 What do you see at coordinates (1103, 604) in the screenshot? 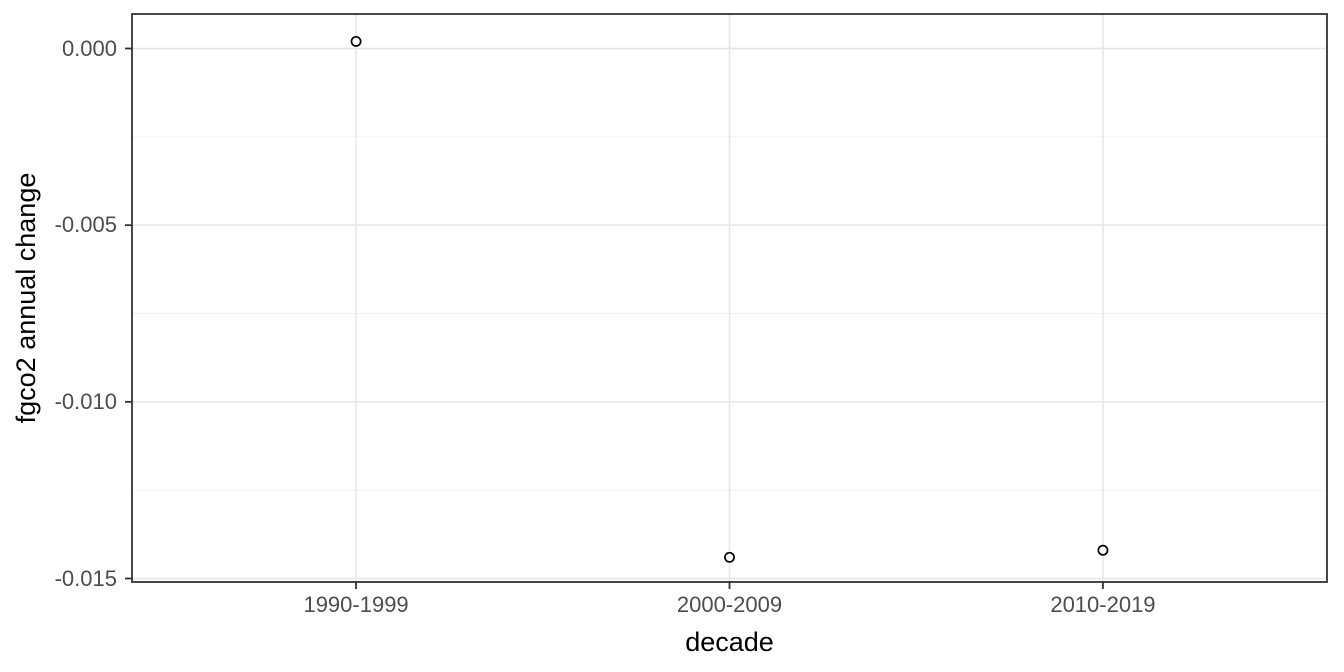
I see `x-tick-label: 2010-2019` at bounding box center [1103, 604].